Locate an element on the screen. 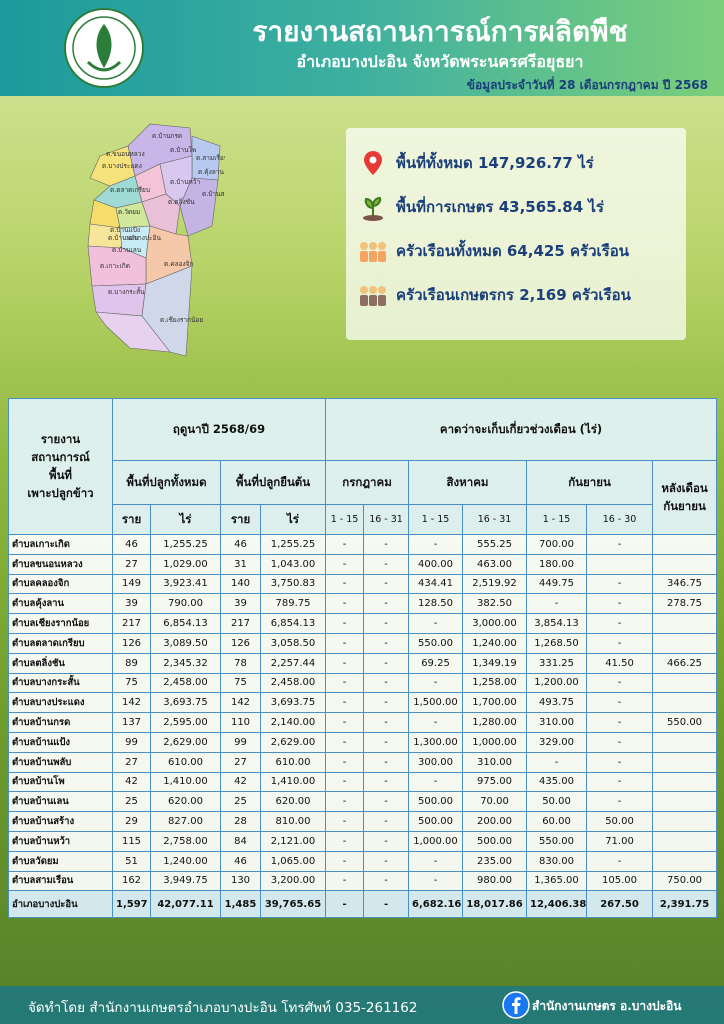 Image resolution: width=724 pixels, height=1024 pixels. cell: 84 is located at coordinates (240, 841).